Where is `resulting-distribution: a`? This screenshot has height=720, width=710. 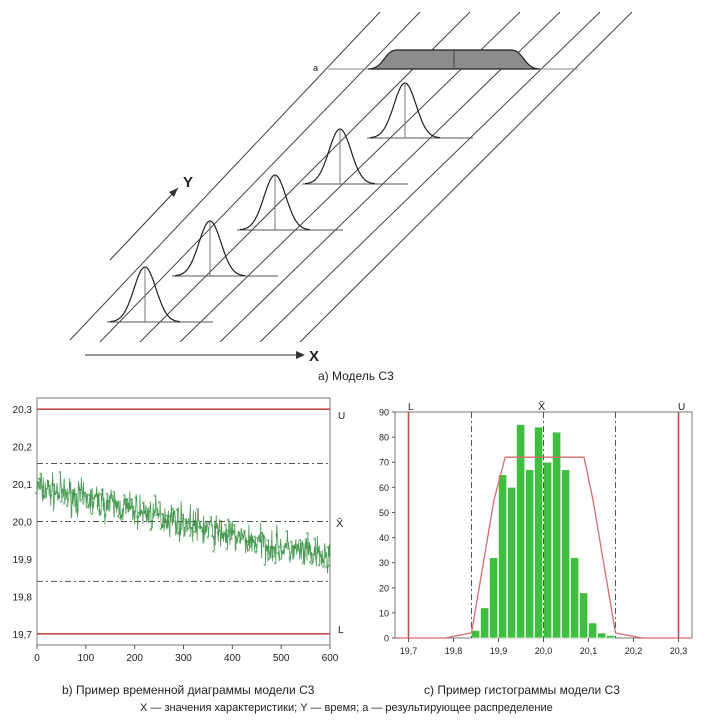
resulting-distribution: a is located at coordinates (445, 61).